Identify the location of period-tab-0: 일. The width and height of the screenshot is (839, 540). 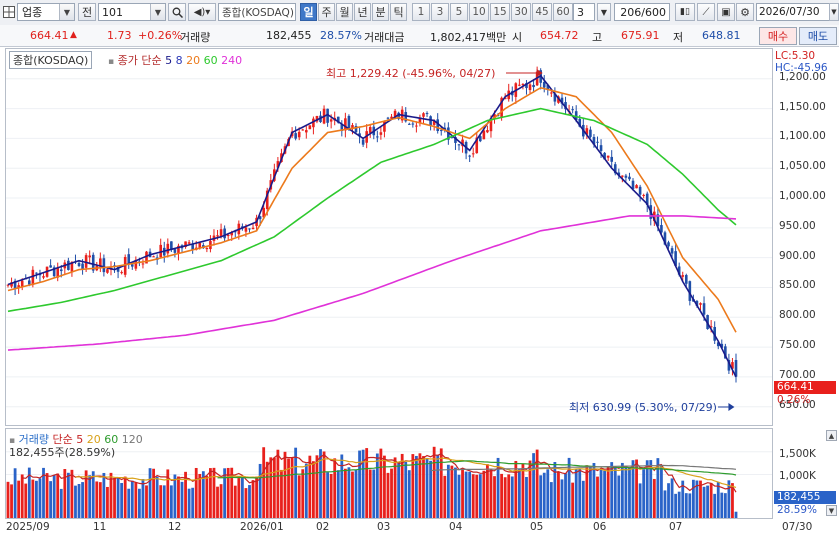
(308, 12).